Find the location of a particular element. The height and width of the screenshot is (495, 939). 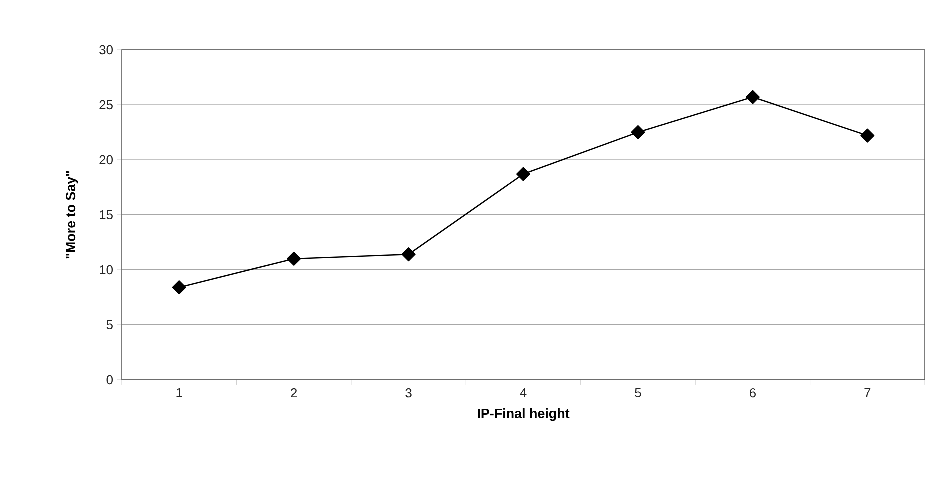

x-tick-label: 5 is located at coordinates (638, 393).